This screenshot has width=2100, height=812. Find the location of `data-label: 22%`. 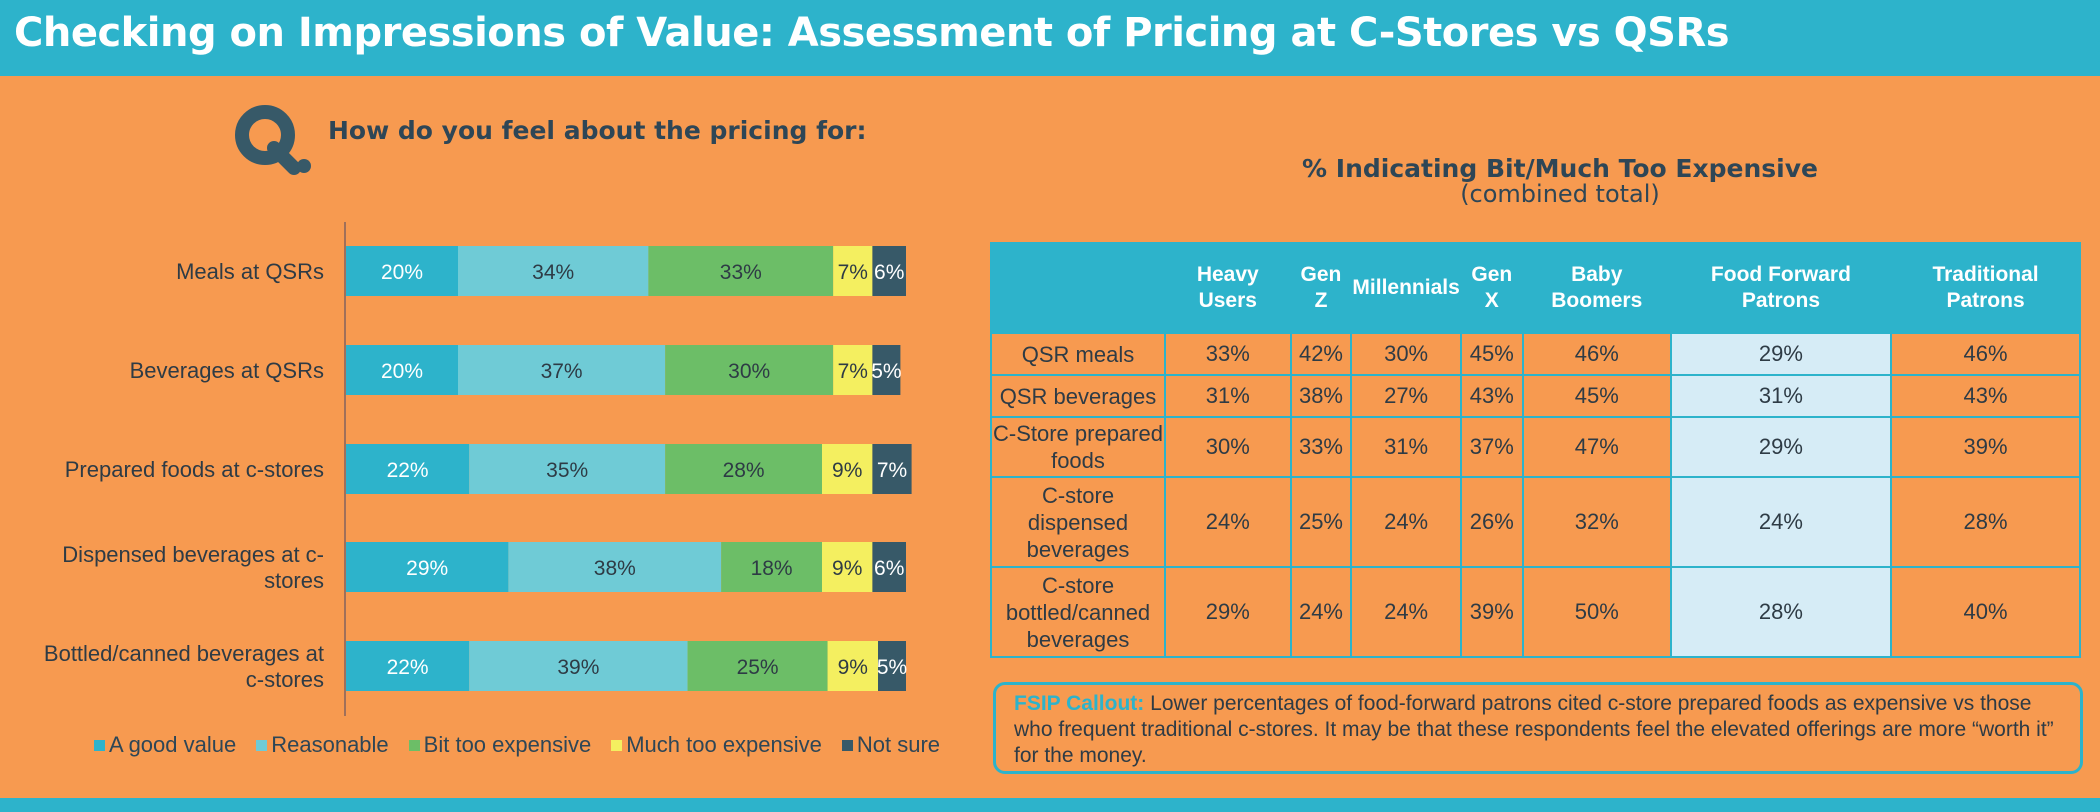

data-label: 22% is located at coordinates (408, 470).